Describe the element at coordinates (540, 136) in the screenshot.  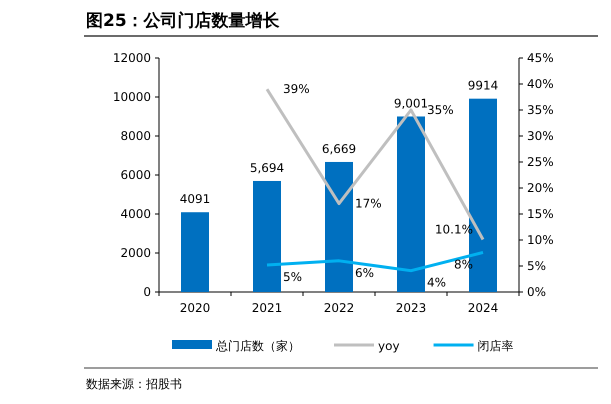
I see `y2-tick-label: 30%` at that location.